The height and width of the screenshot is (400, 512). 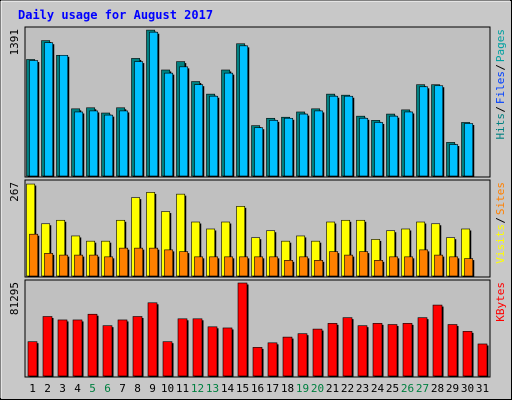 What do you see at coordinates (407, 388) in the screenshot?
I see `x-tick-label: 26` at bounding box center [407, 388].